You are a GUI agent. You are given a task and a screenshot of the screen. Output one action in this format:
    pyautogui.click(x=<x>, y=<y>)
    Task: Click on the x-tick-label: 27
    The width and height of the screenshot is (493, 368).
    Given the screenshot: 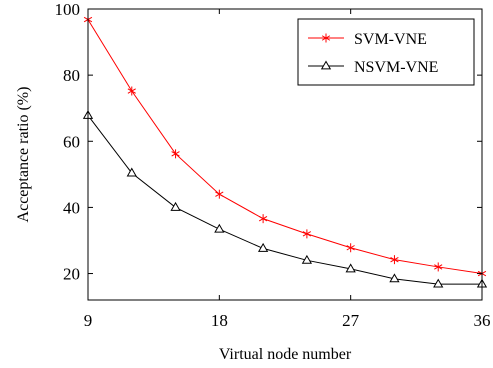 What is the action you would take?
    pyautogui.click(x=351, y=320)
    